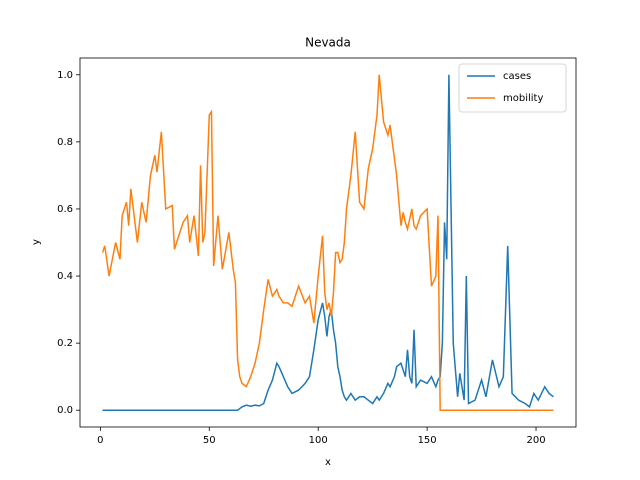 This screenshot has width=640, height=480. What do you see at coordinates (65, 142) in the screenshot?
I see `y-tick-label: 0.8` at bounding box center [65, 142].